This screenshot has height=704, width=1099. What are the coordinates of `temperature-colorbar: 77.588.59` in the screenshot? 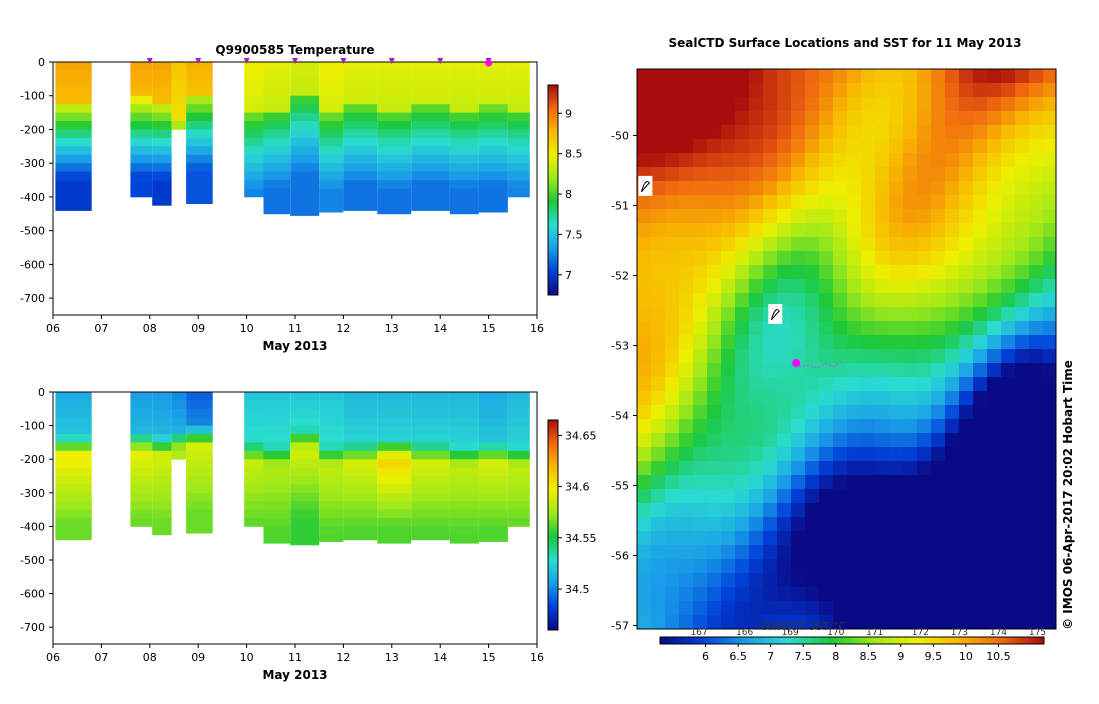 It's located at (565, 190).